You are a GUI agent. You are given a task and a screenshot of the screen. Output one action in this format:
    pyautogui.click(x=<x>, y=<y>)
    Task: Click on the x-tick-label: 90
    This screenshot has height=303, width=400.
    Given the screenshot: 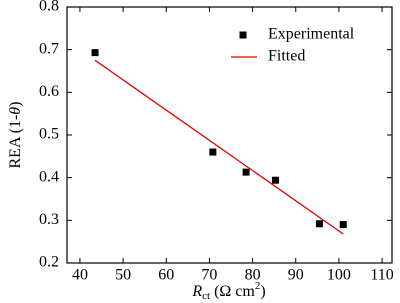 What is the action you would take?
    pyautogui.click(x=296, y=275)
    